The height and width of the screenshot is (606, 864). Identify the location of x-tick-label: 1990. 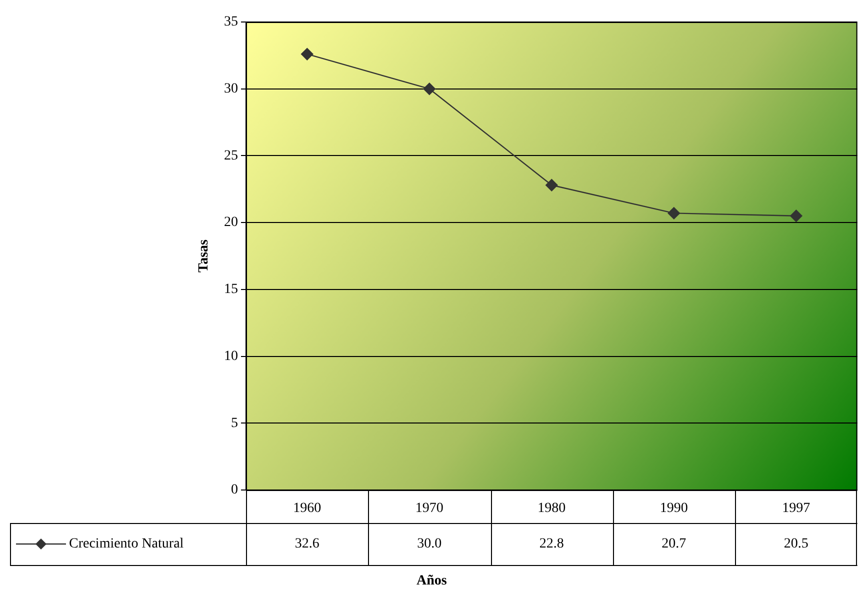
(674, 508).